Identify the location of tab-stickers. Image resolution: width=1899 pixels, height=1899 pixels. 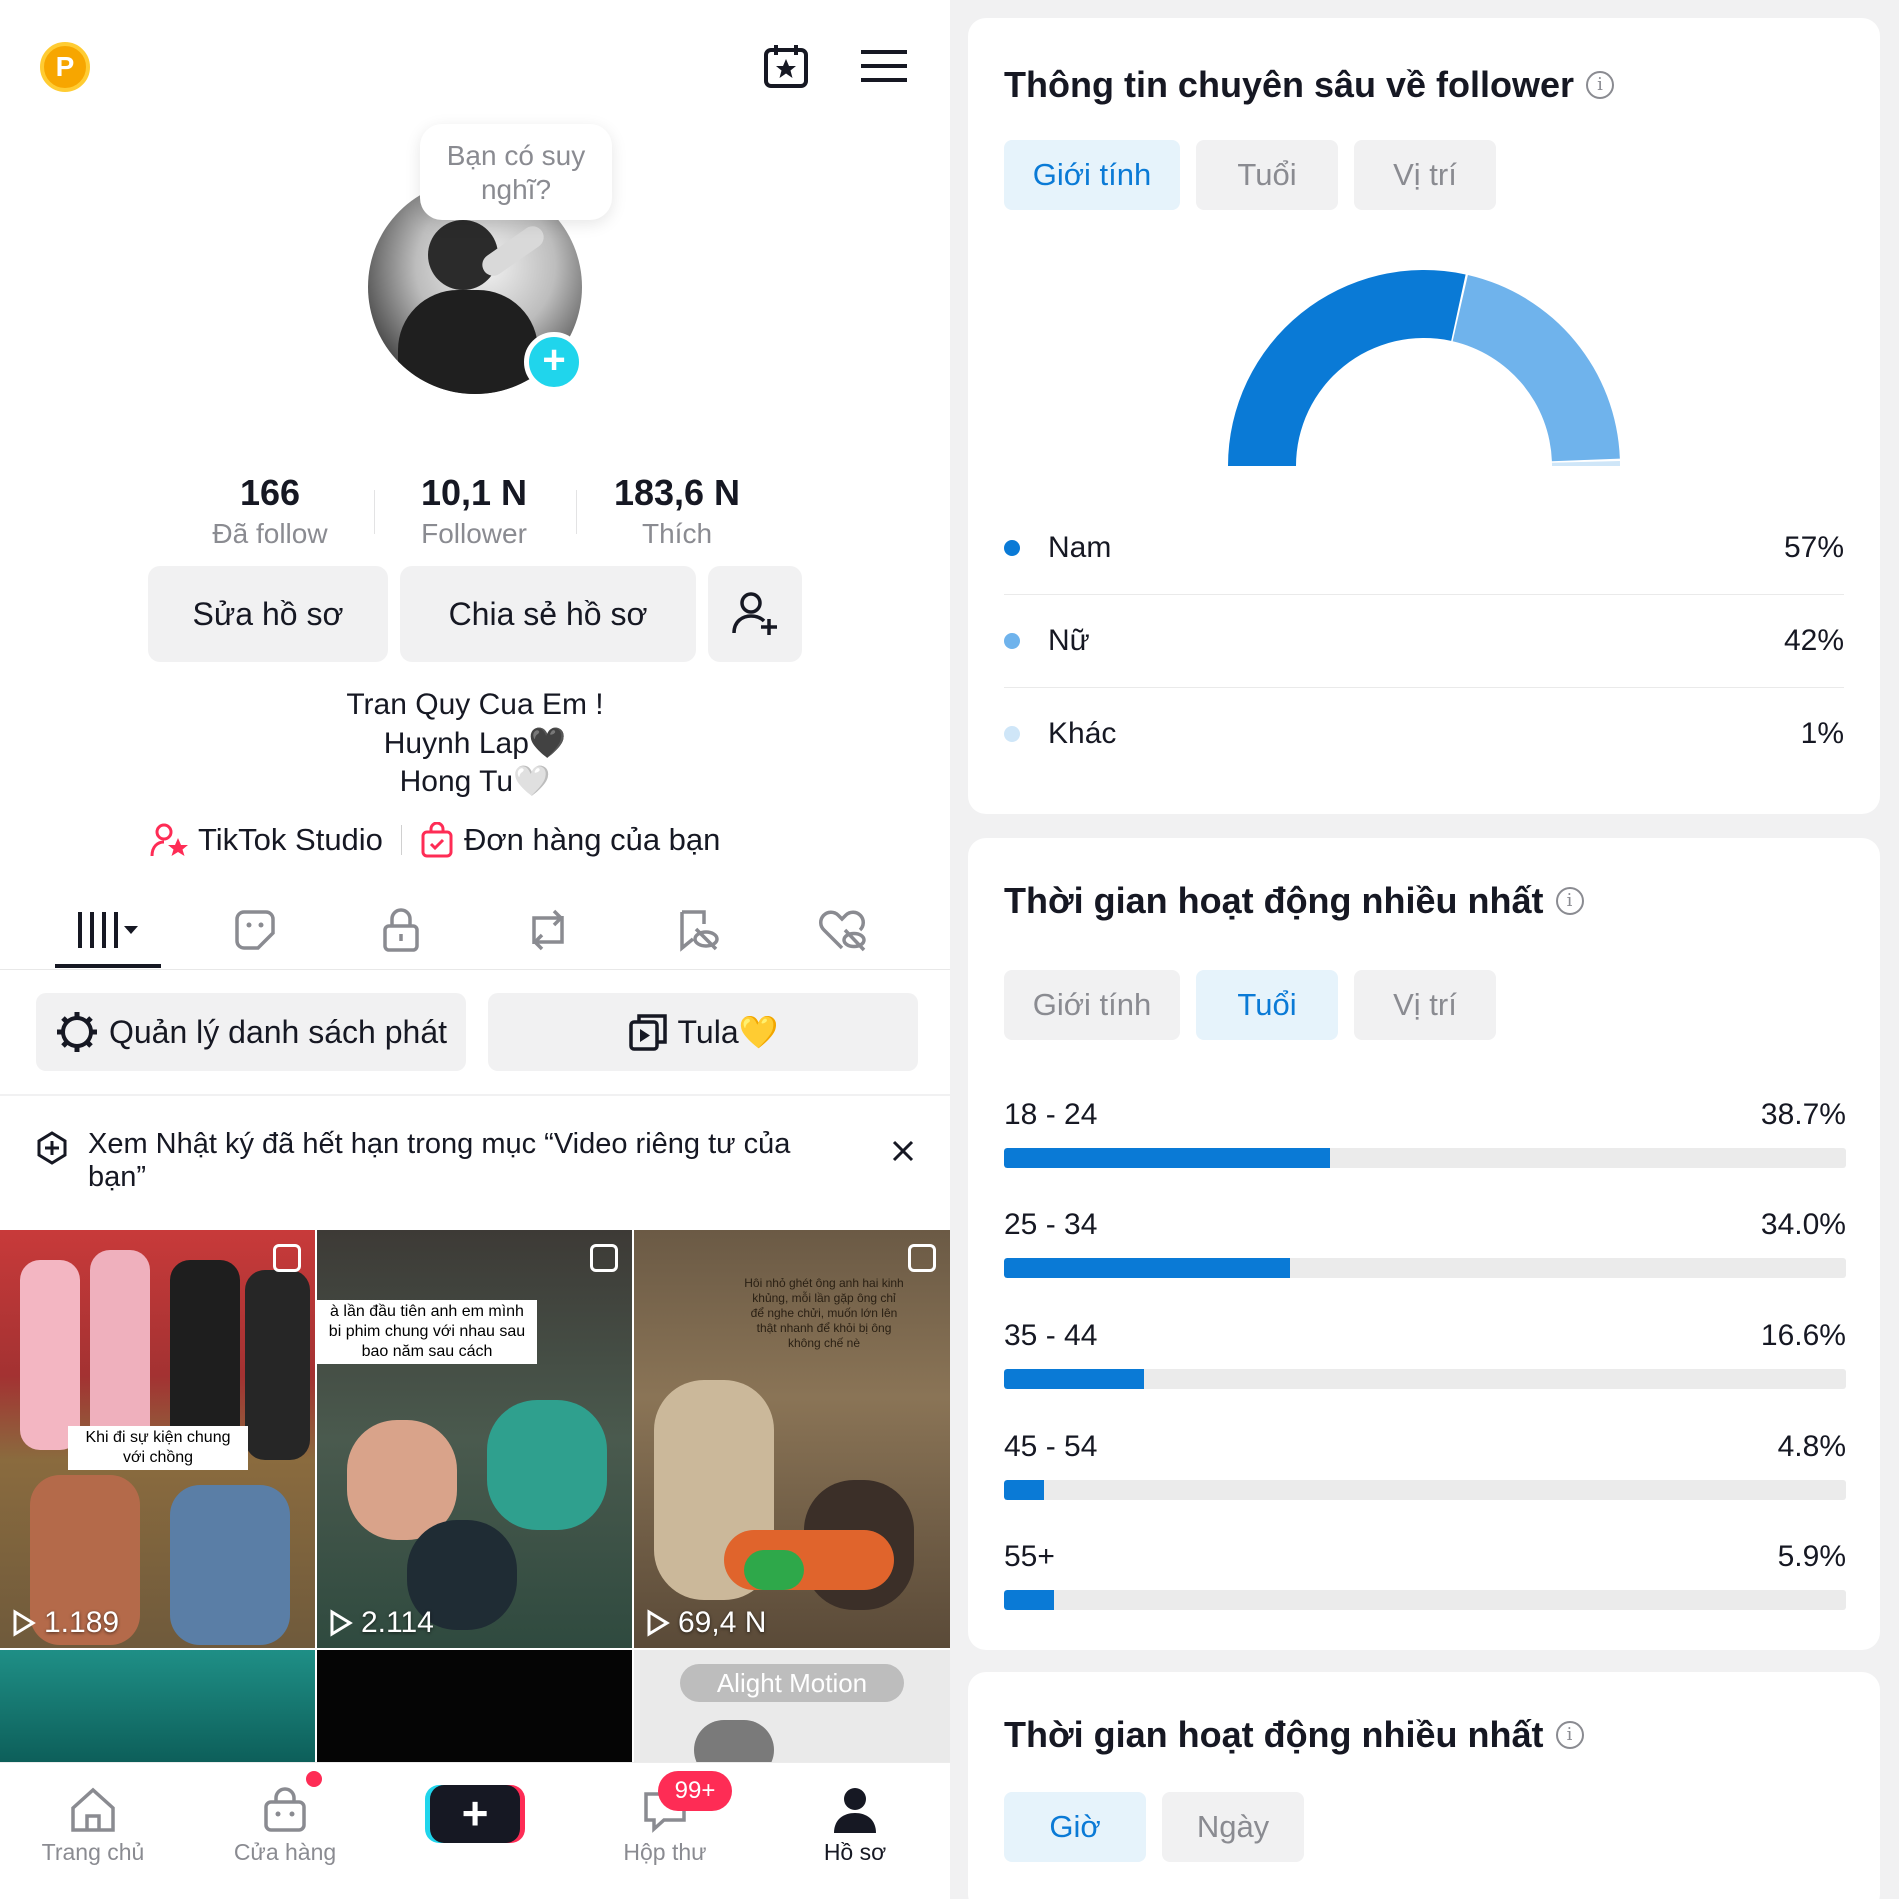
(255, 930).